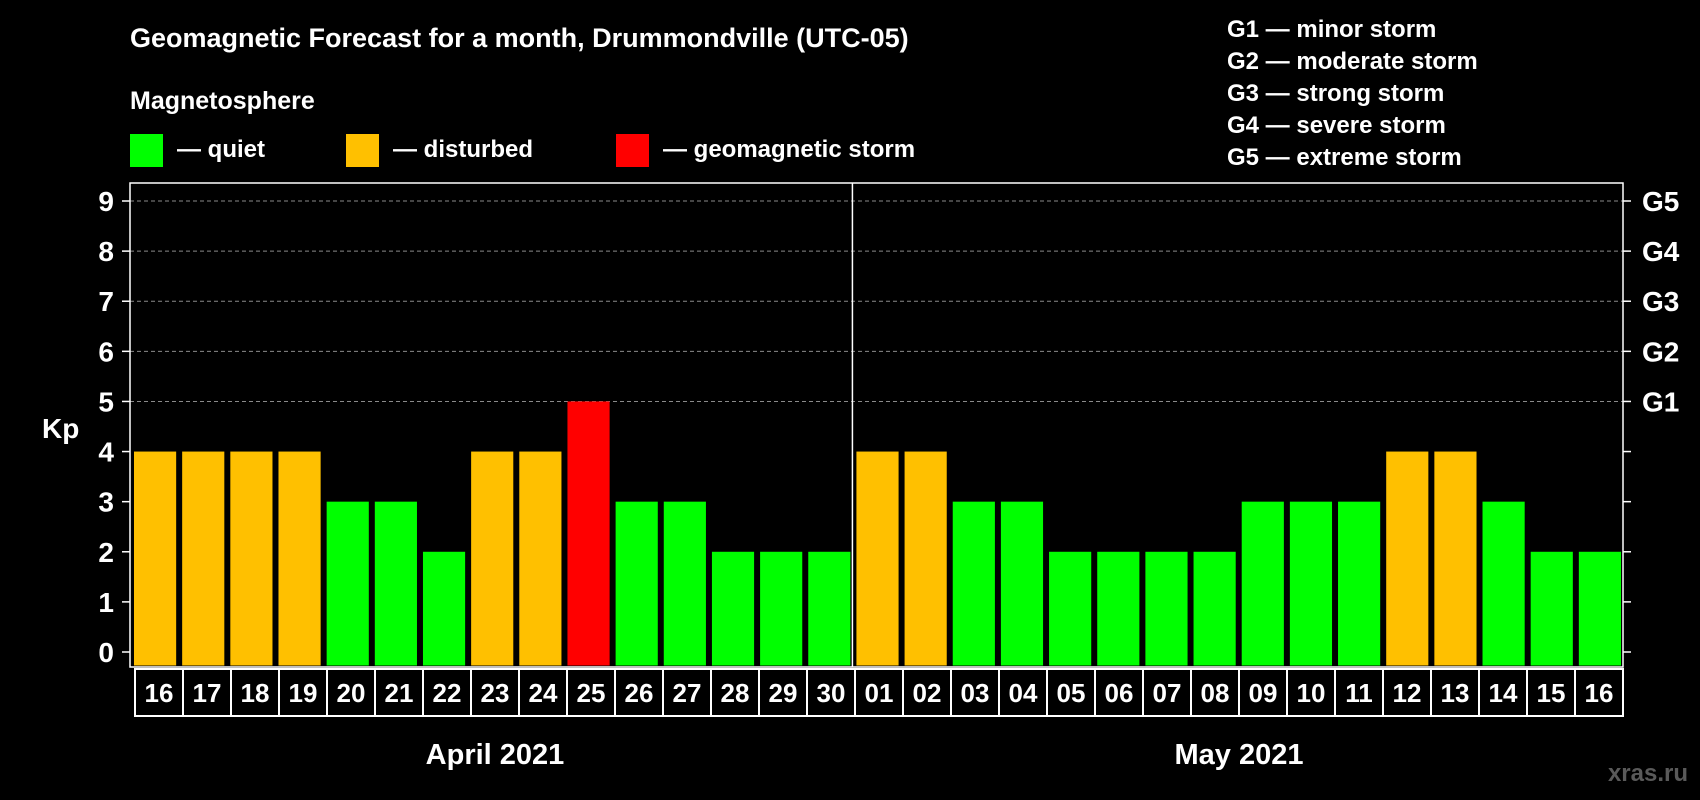 The height and width of the screenshot is (800, 1700). I want to click on x-tick-label: 18, so click(255, 693).